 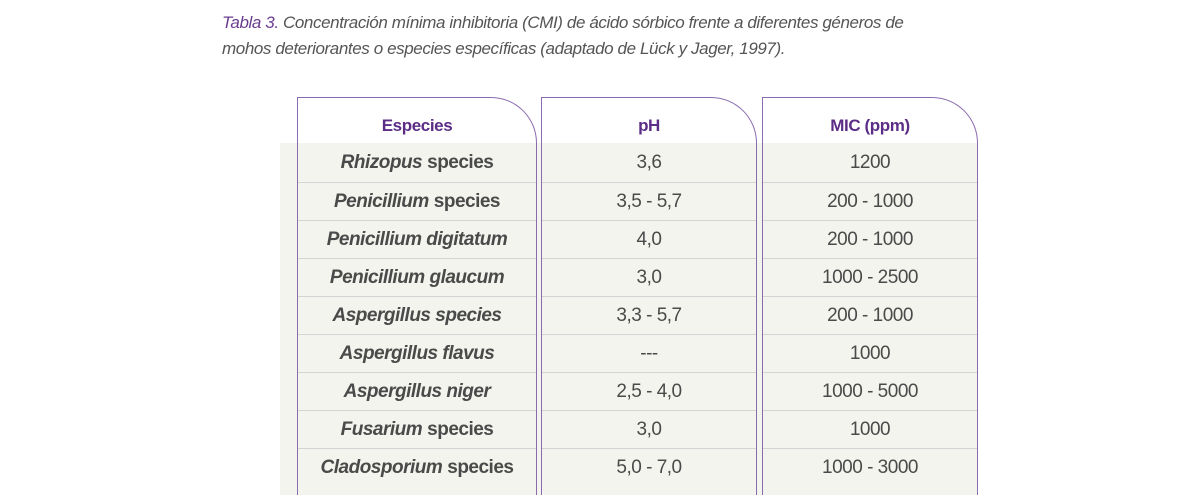 I want to click on species-cell: Rhizopus species, so click(x=417, y=163).